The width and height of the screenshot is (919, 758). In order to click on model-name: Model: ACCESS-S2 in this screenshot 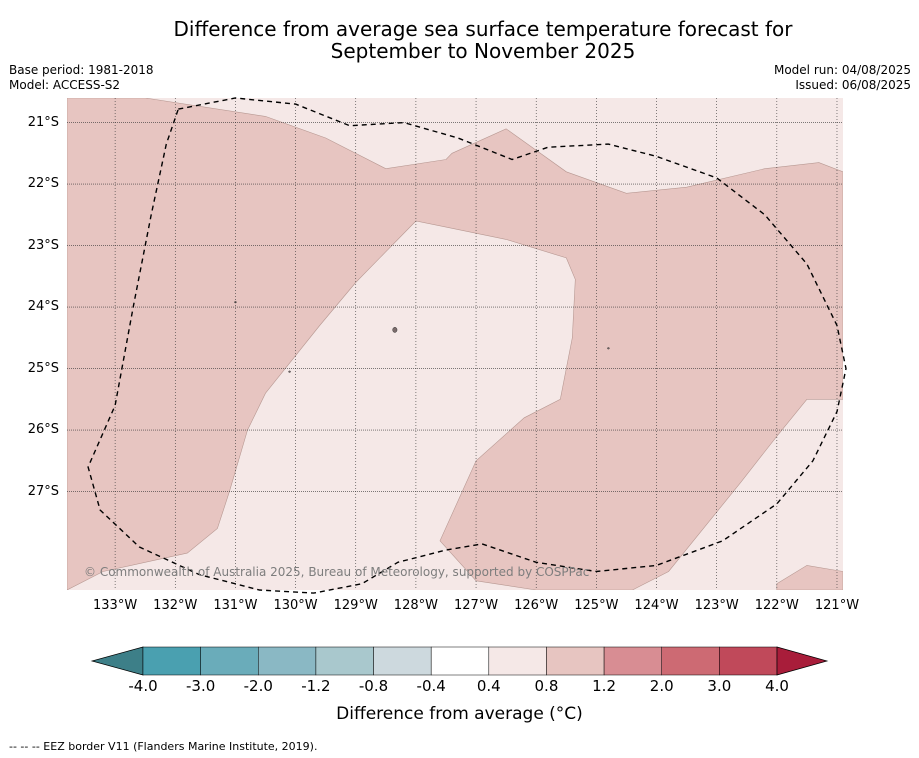, I will do `click(65, 85)`.